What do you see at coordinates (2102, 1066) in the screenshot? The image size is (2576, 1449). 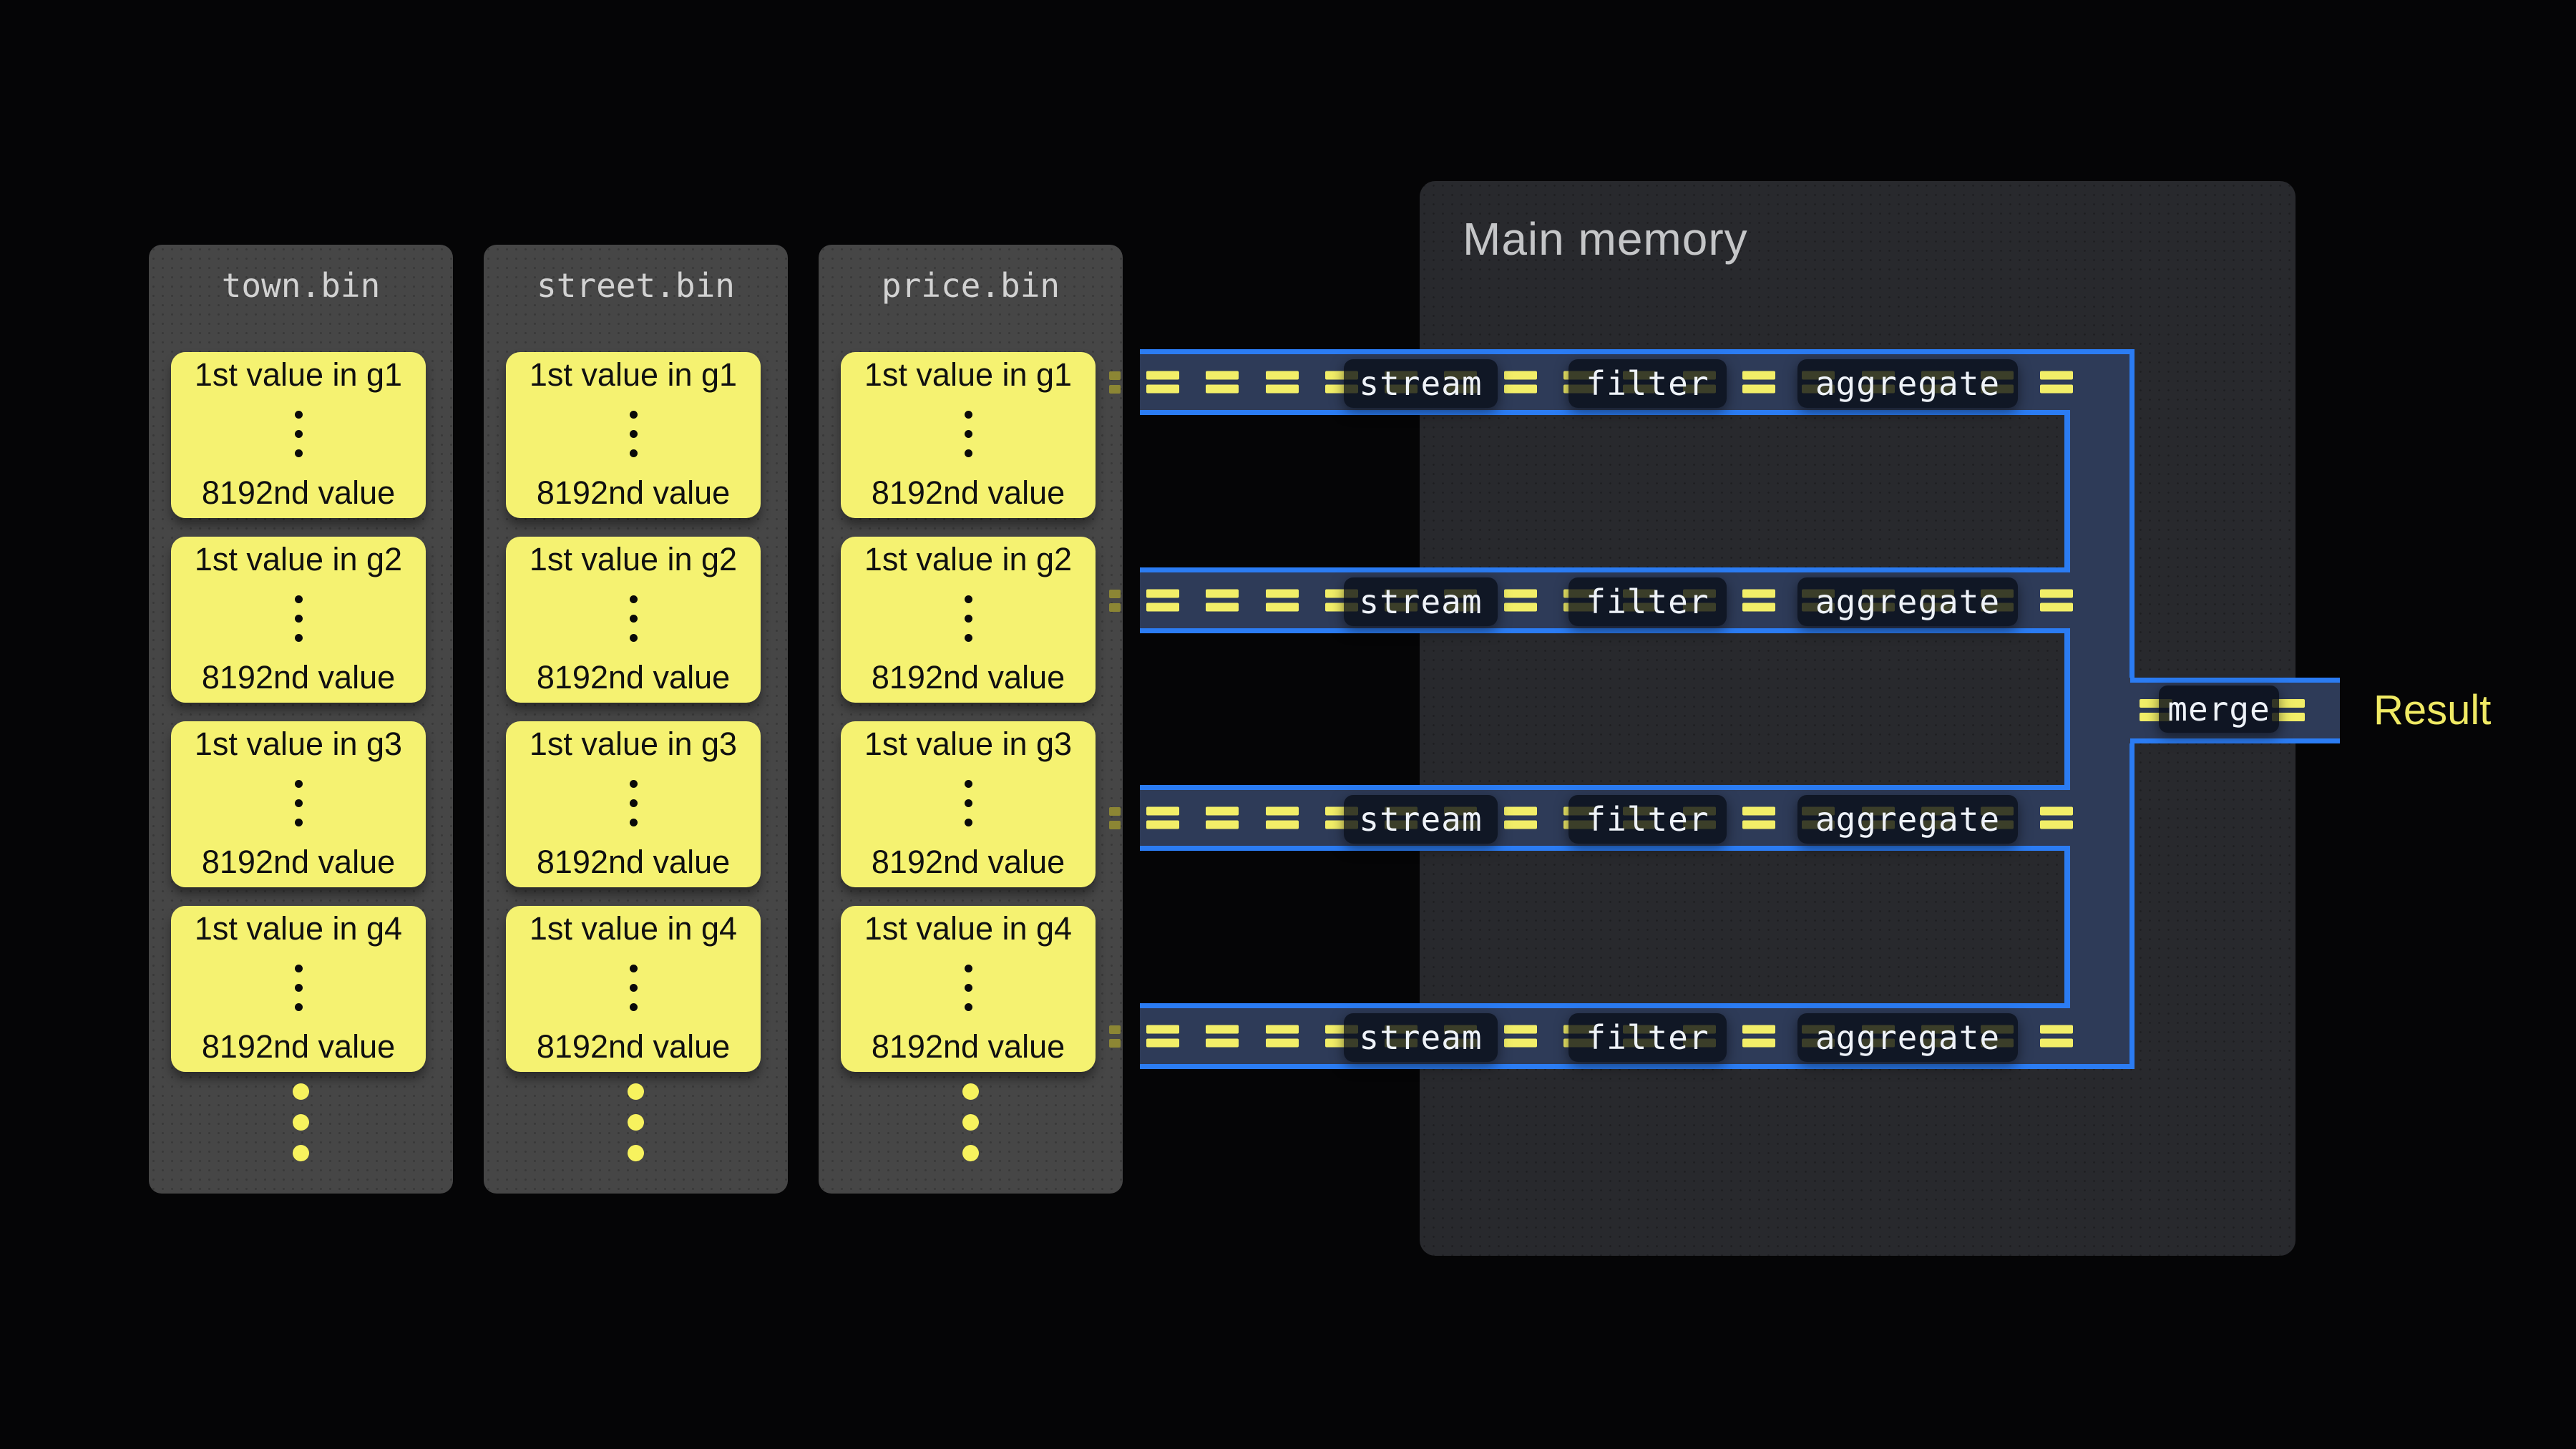 I see `spine-bottom-border` at bounding box center [2102, 1066].